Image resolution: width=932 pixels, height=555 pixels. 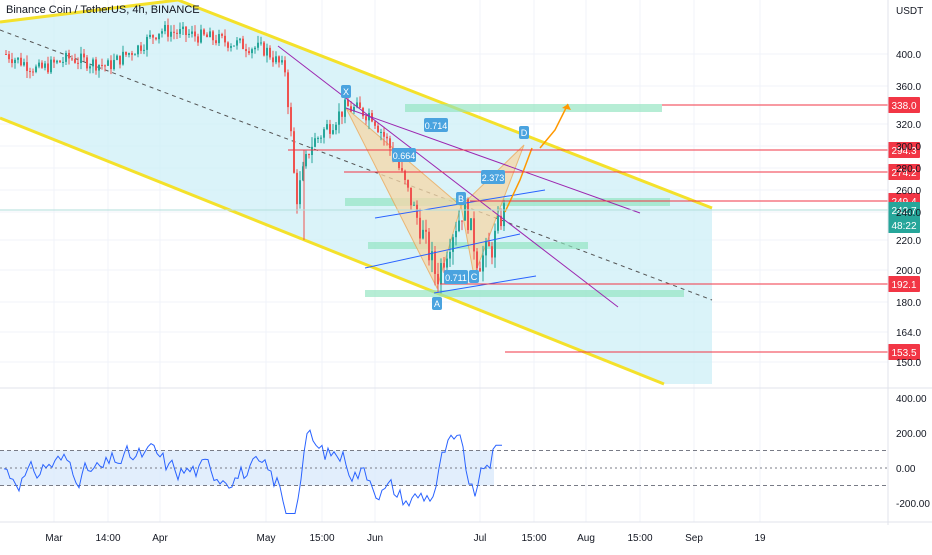 I want to click on y-tick-3: 300.0, so click(x=908, y=147).